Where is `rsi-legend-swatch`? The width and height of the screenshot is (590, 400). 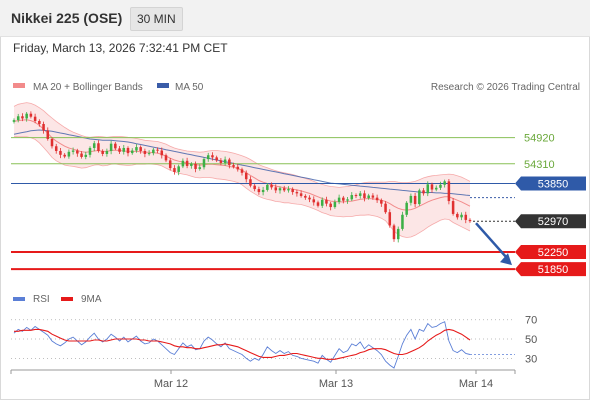
rsi-legend-swatch is located at coordinates (19, 299).